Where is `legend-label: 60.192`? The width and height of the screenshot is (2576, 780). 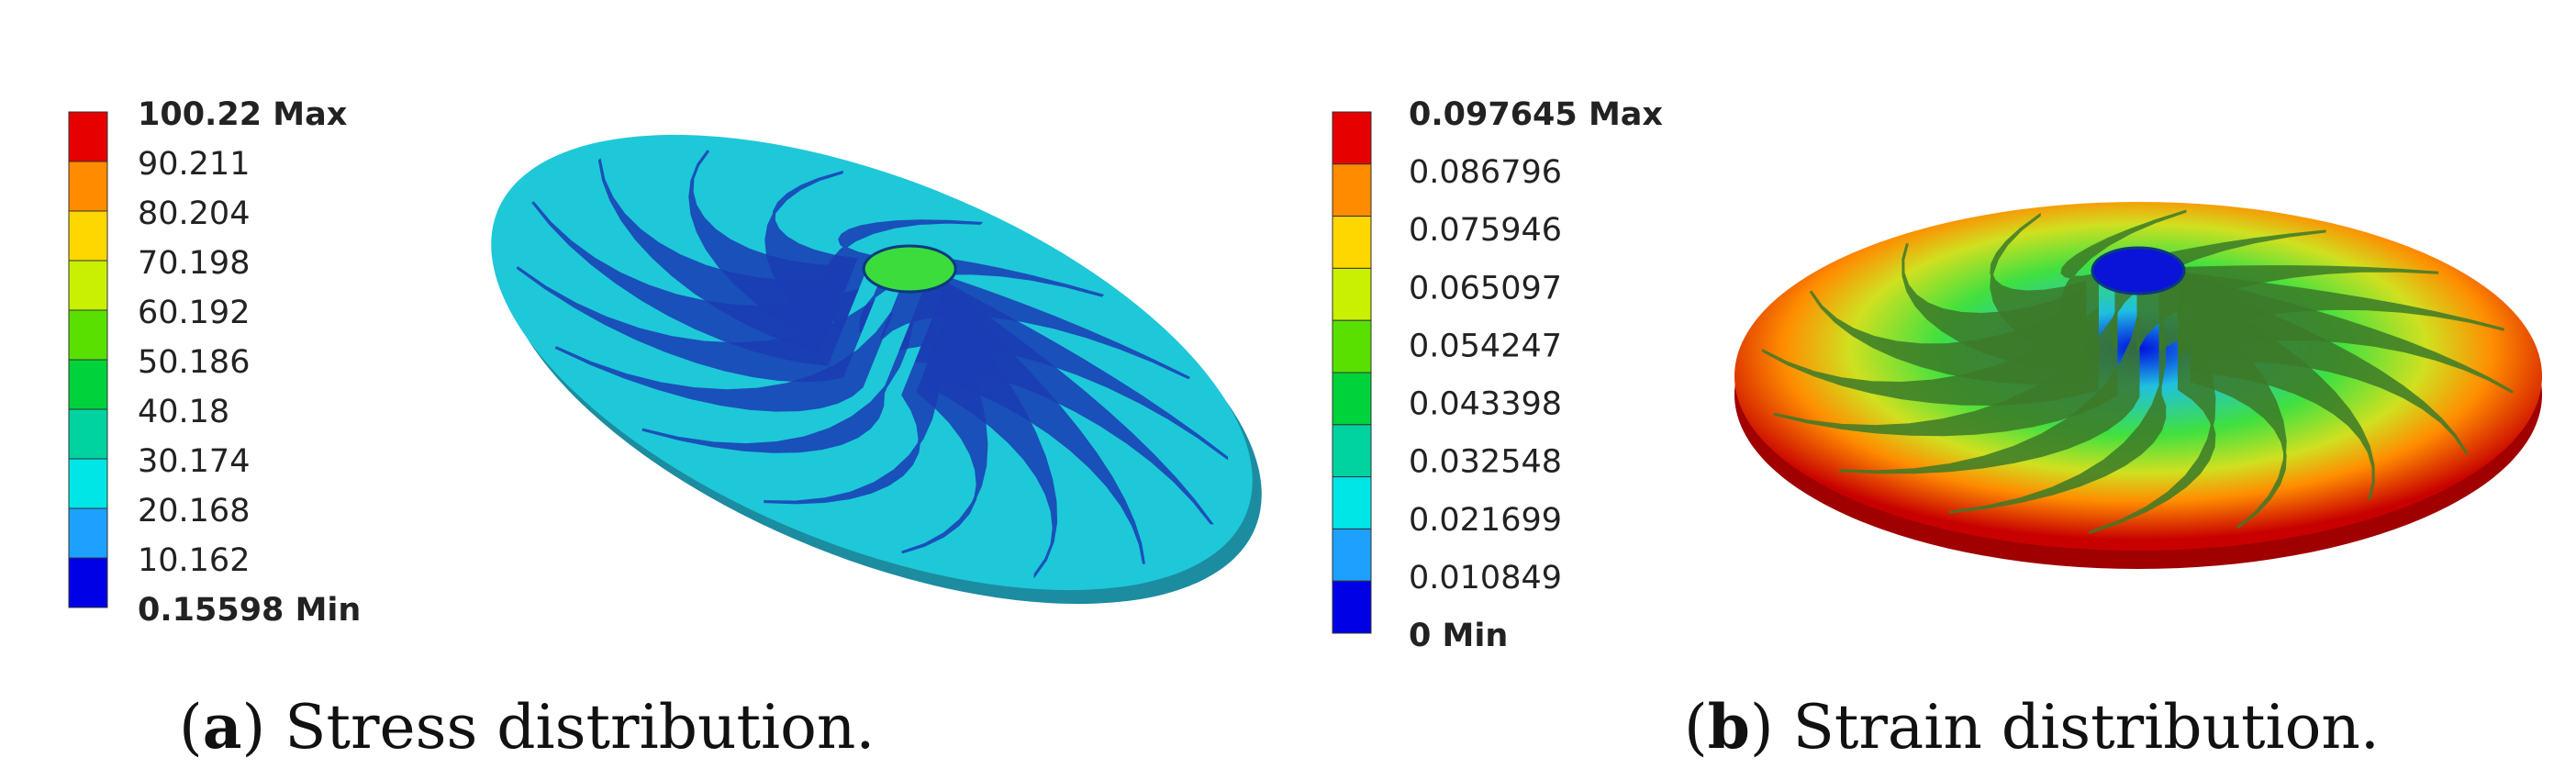 legend-label: 60.192 is located at coordinates (194, 313).